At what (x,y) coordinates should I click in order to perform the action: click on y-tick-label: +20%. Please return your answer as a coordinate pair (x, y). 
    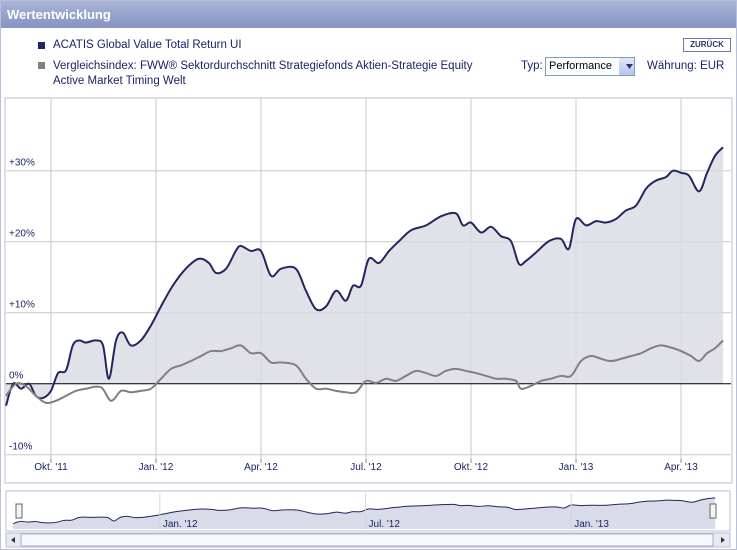
    Looking at the image, I should click on (22, 234).